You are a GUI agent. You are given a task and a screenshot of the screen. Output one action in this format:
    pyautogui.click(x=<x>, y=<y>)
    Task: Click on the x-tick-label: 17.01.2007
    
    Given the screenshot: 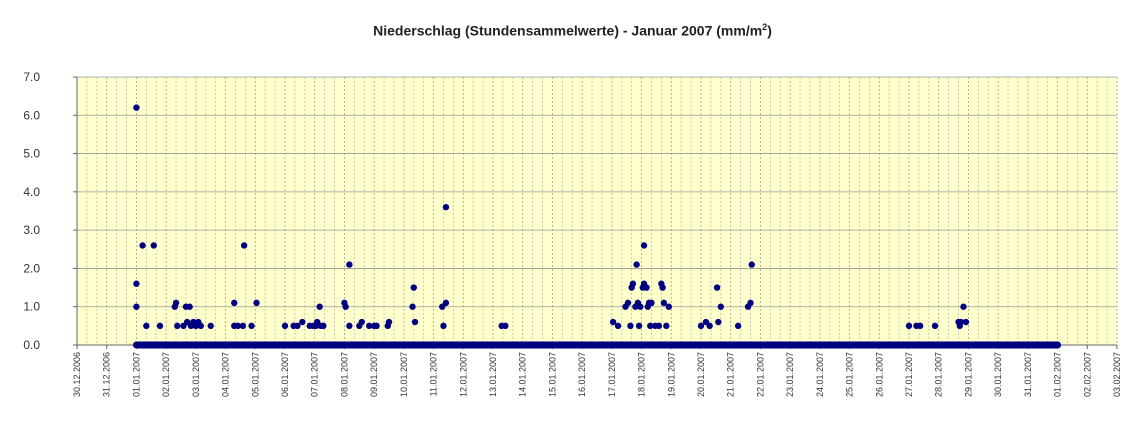 What is the action you would take?
    pyautogui.click(x=612, y=374)
    